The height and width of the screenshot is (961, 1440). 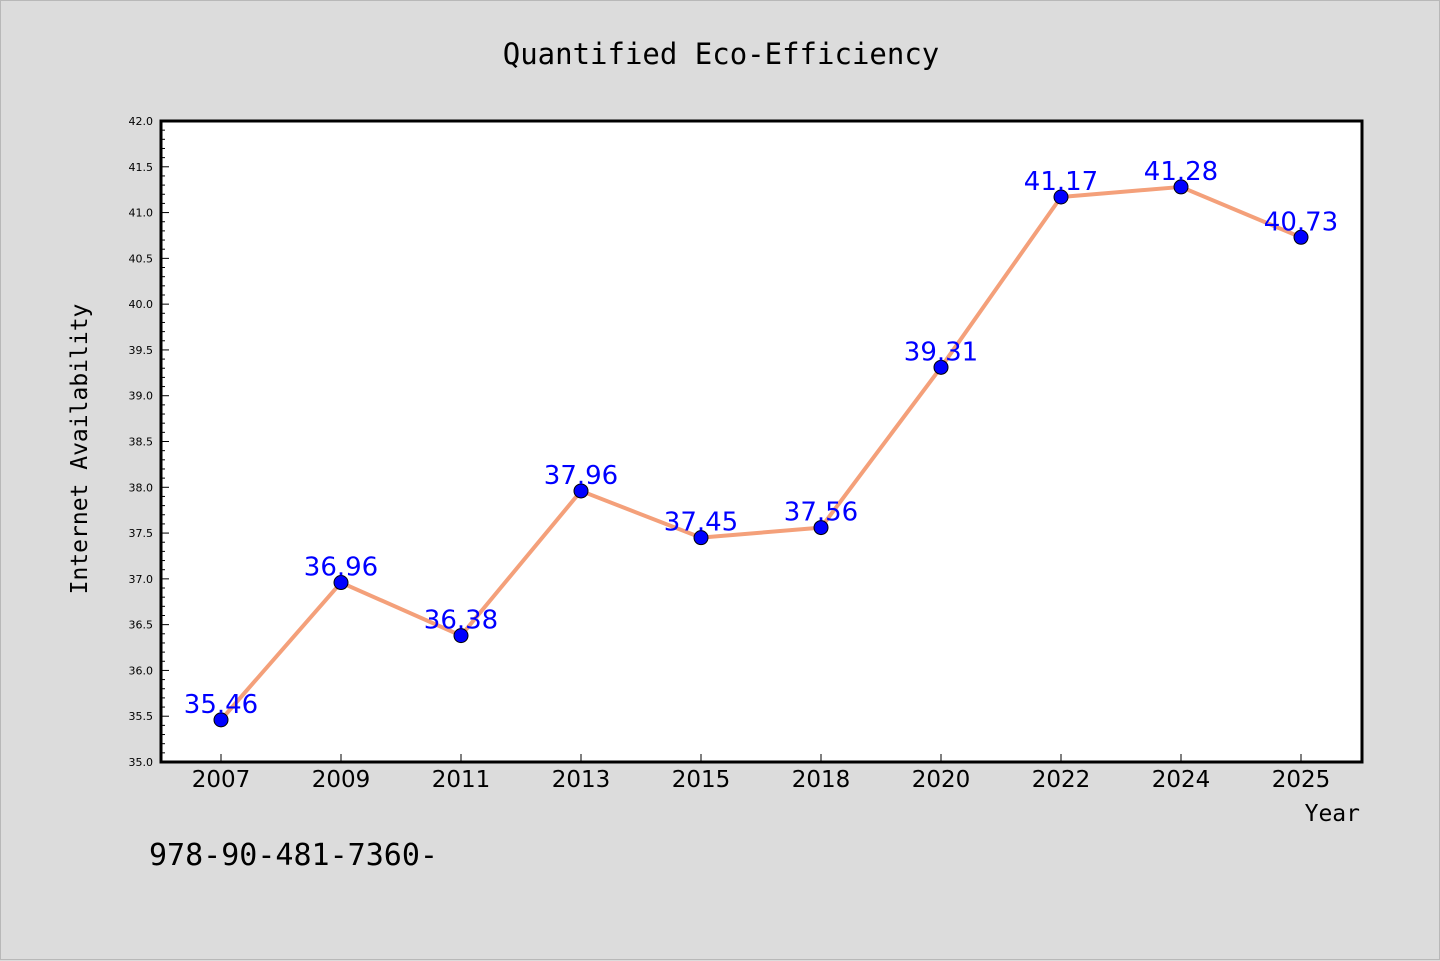 I want to click on data-label: 37.45, so click(x=701, y=523).